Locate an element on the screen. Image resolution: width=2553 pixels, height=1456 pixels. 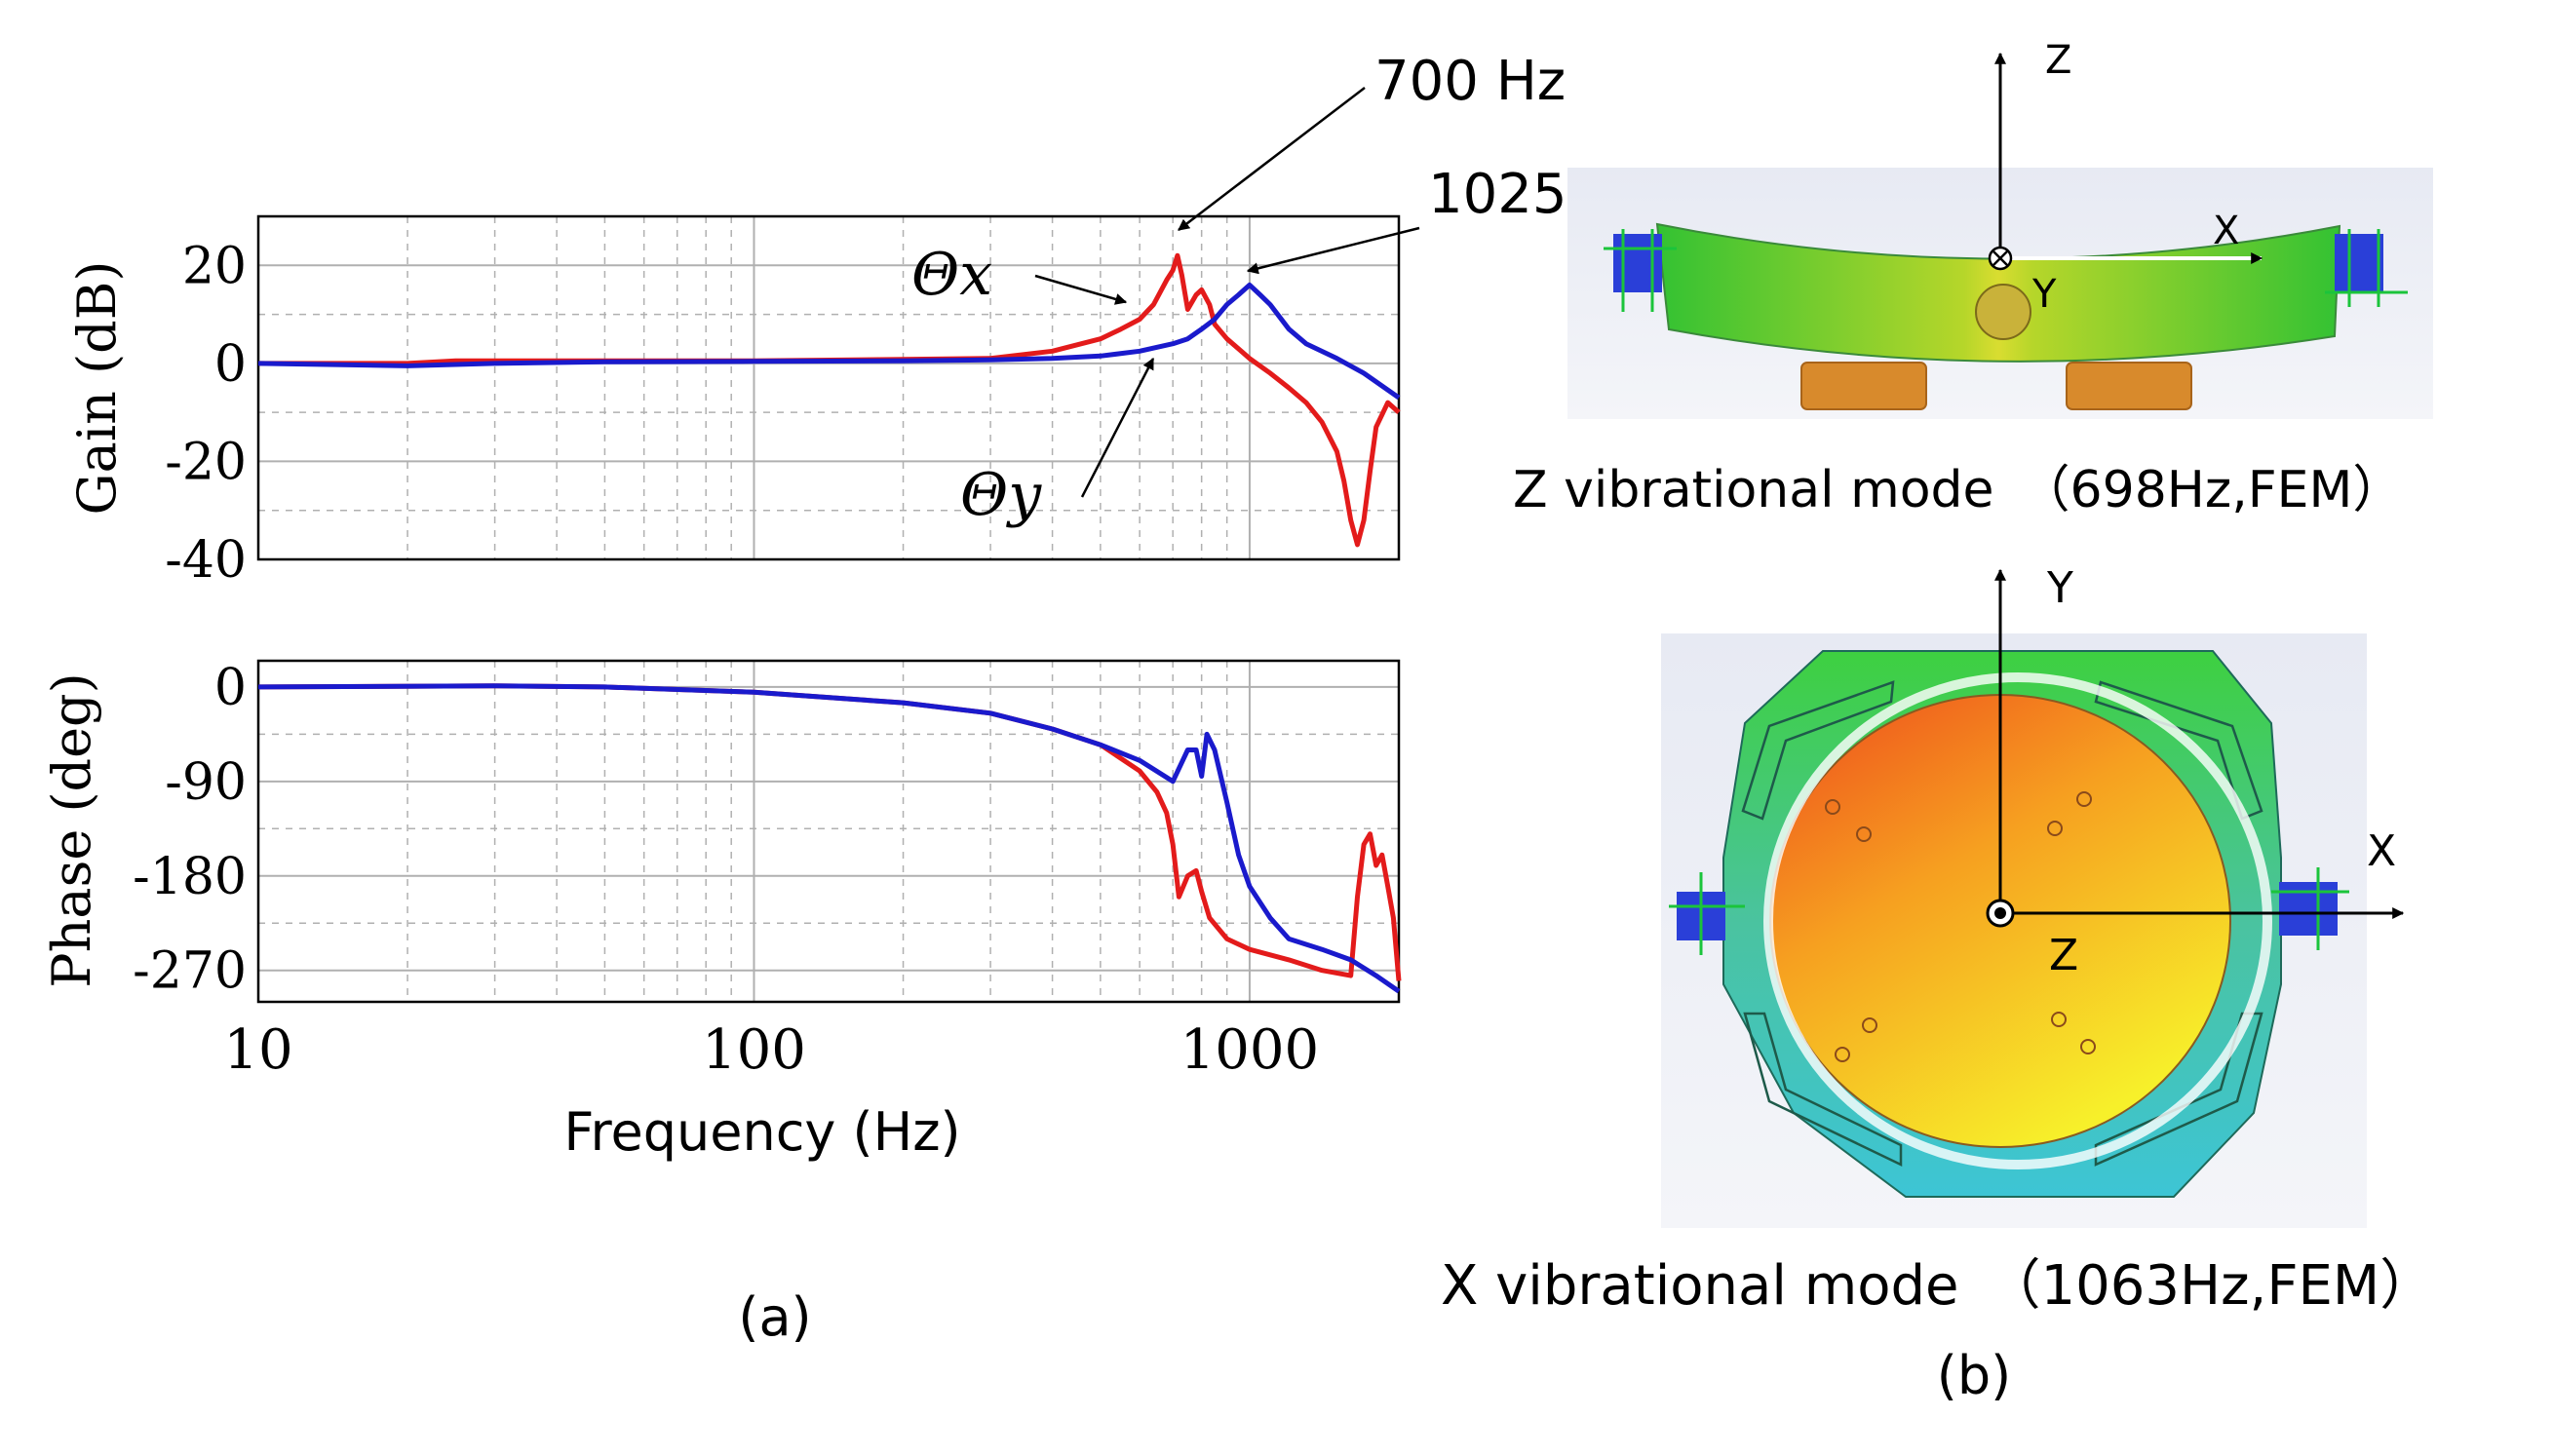
panel-b-label: (b) is located at coordinates (1974, 1375).